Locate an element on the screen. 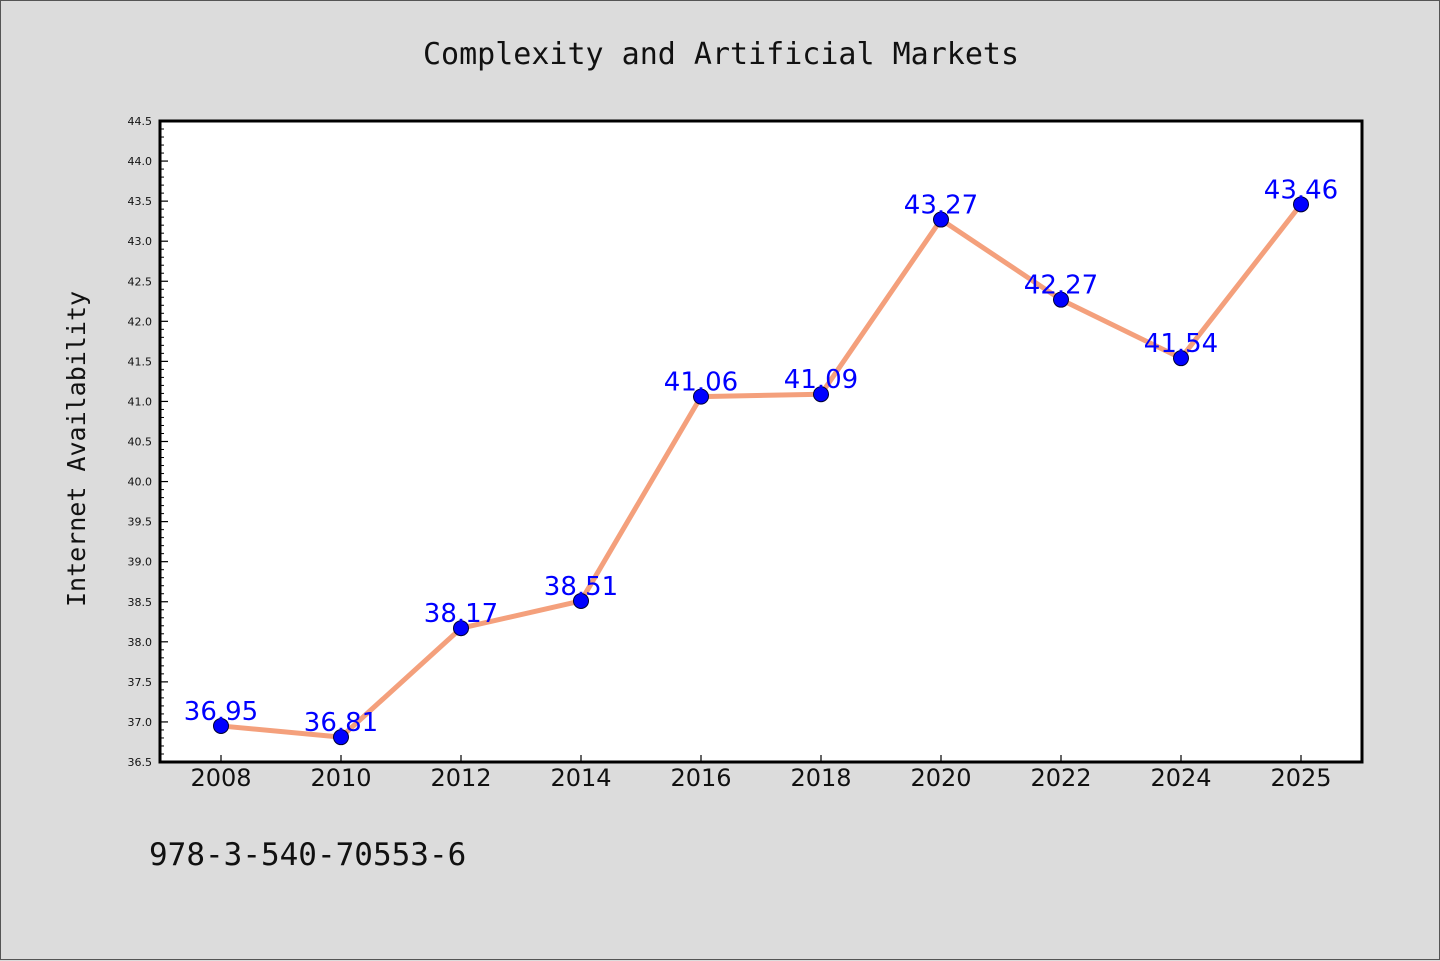  y-tick-label: 43.0 is located at coordinates (140, 241).